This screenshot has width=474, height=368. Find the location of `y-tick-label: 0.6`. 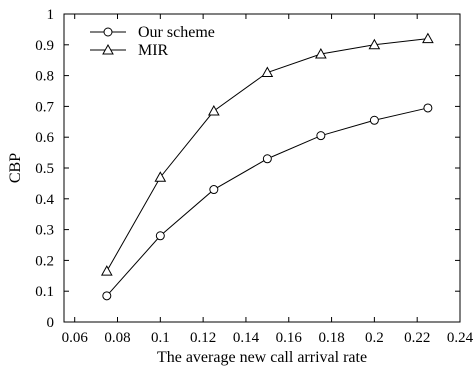

y-tick-label: 0.6 is located at coordinates (44, 138).